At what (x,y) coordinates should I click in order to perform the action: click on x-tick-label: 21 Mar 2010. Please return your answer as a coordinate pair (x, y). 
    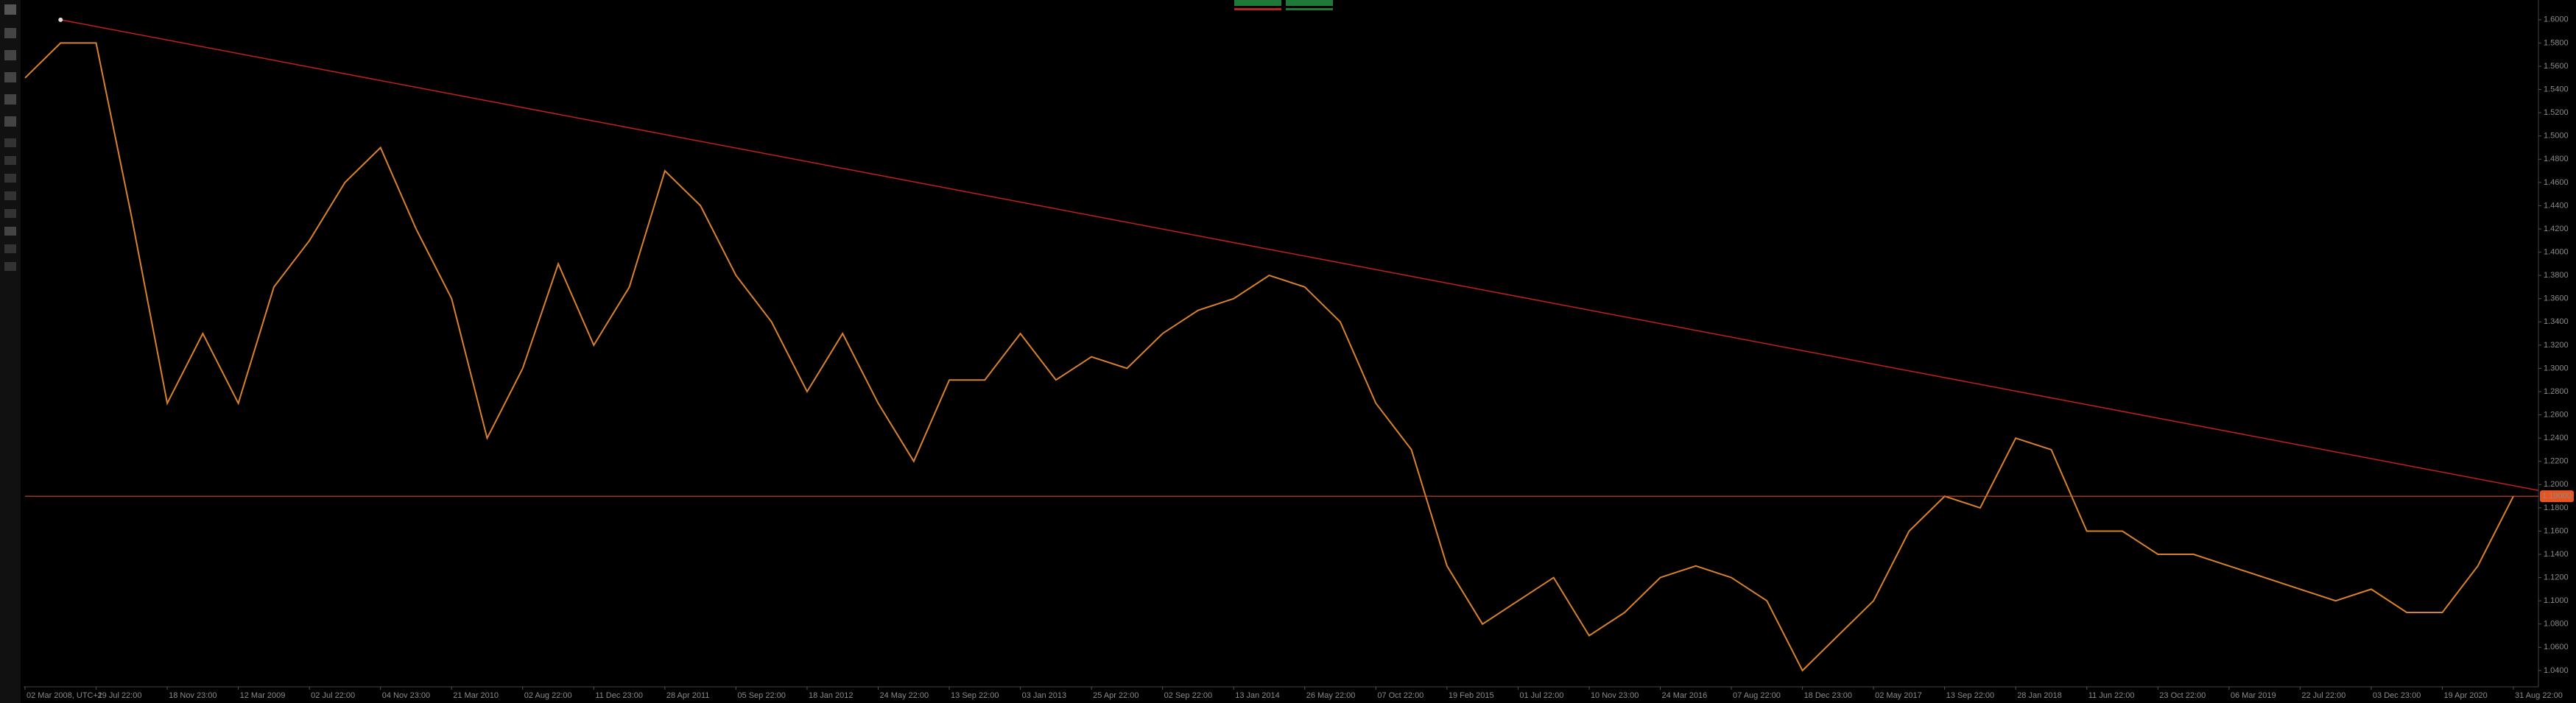
    Looking at the image, I should click on (476, 695).